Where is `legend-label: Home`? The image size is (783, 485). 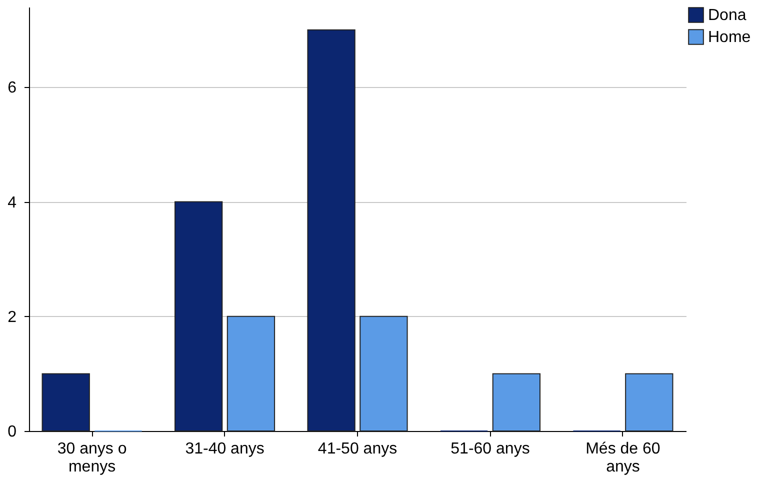 legend-label: Home is located at coordinates (729, 37).